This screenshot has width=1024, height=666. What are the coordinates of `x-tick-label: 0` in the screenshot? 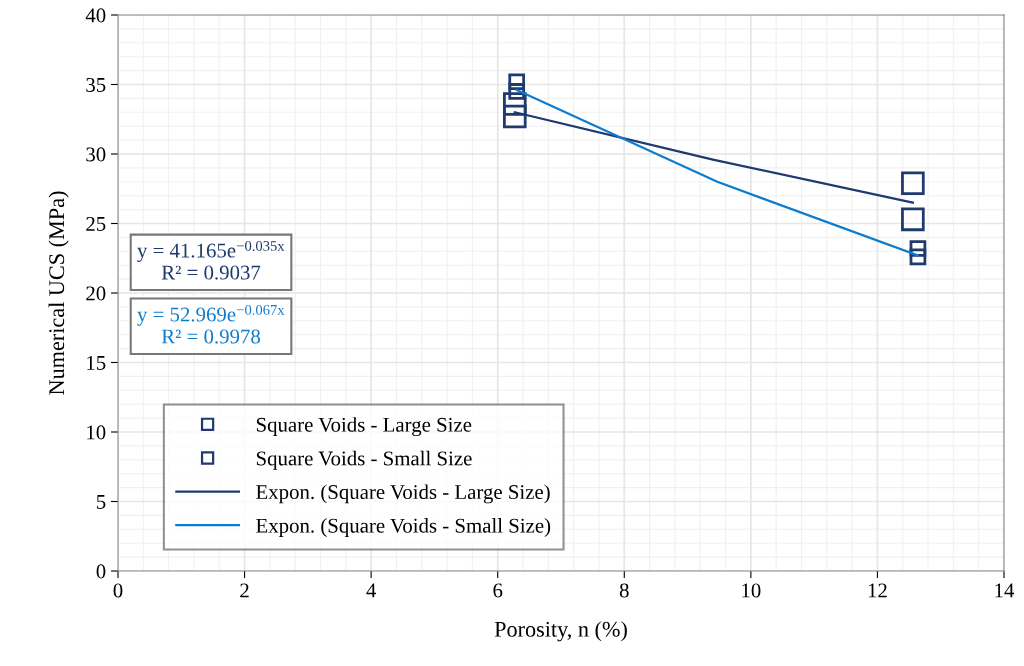 It's located at (118, 590).